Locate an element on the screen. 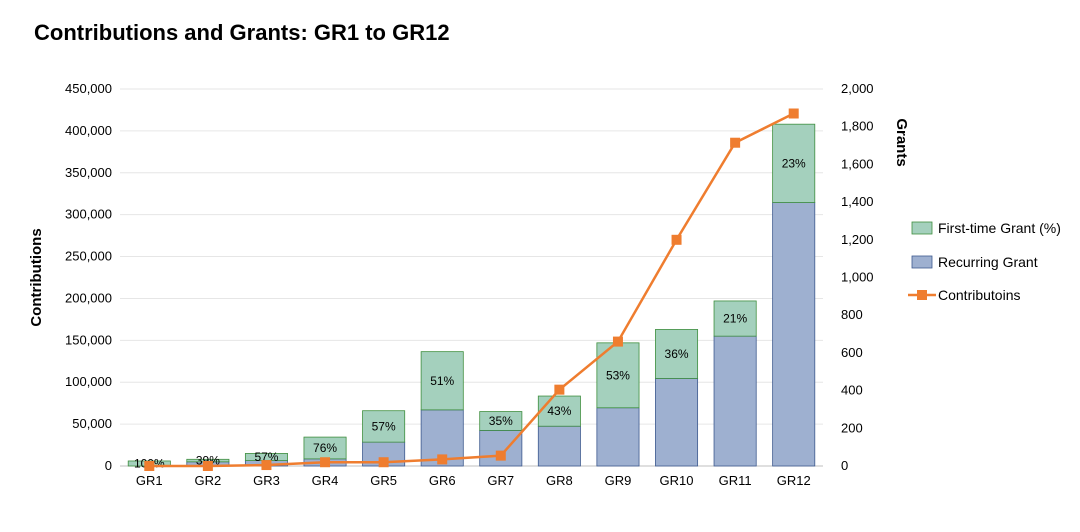 Image resolution: width=1080 pixels, height=532 pixels. data-label: 43% is located at coordinates (559, 411).